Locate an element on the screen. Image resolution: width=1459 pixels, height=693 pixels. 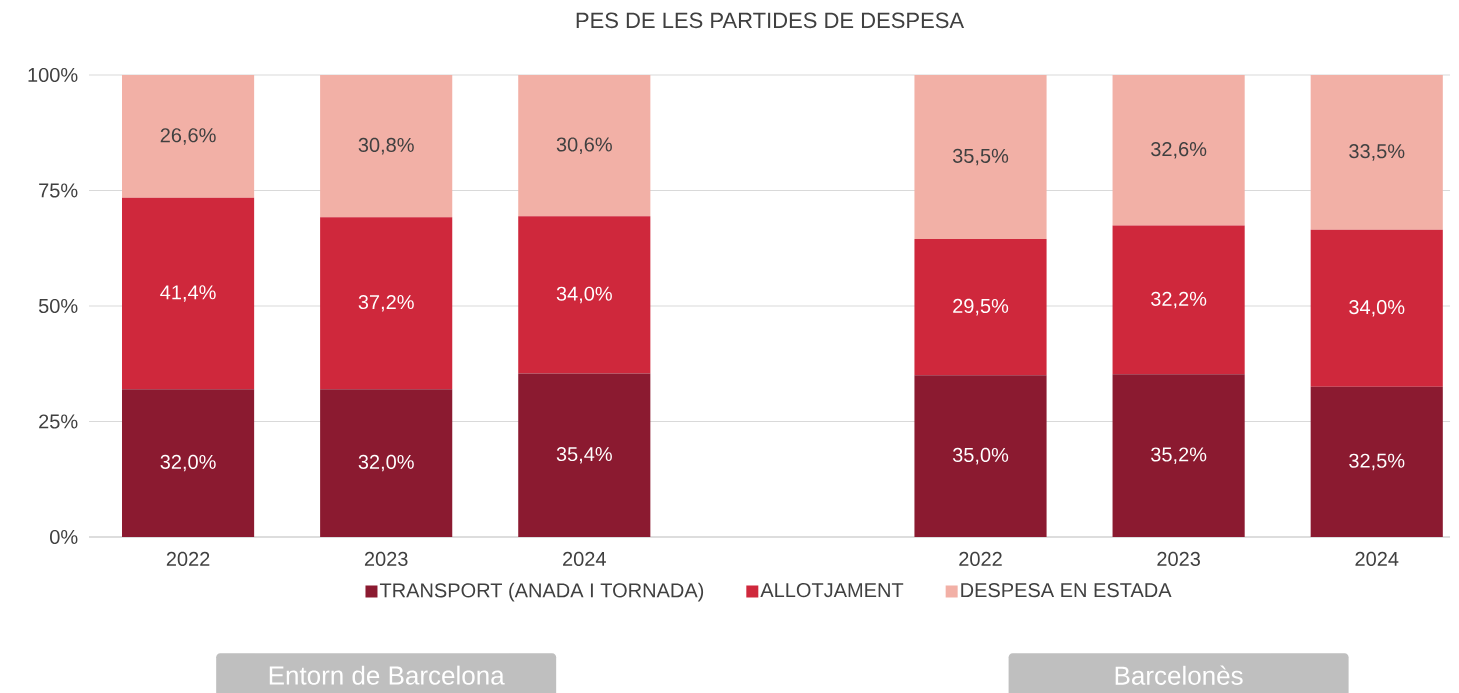
y-tick-label: 0% is located at coordinates (64, 537).